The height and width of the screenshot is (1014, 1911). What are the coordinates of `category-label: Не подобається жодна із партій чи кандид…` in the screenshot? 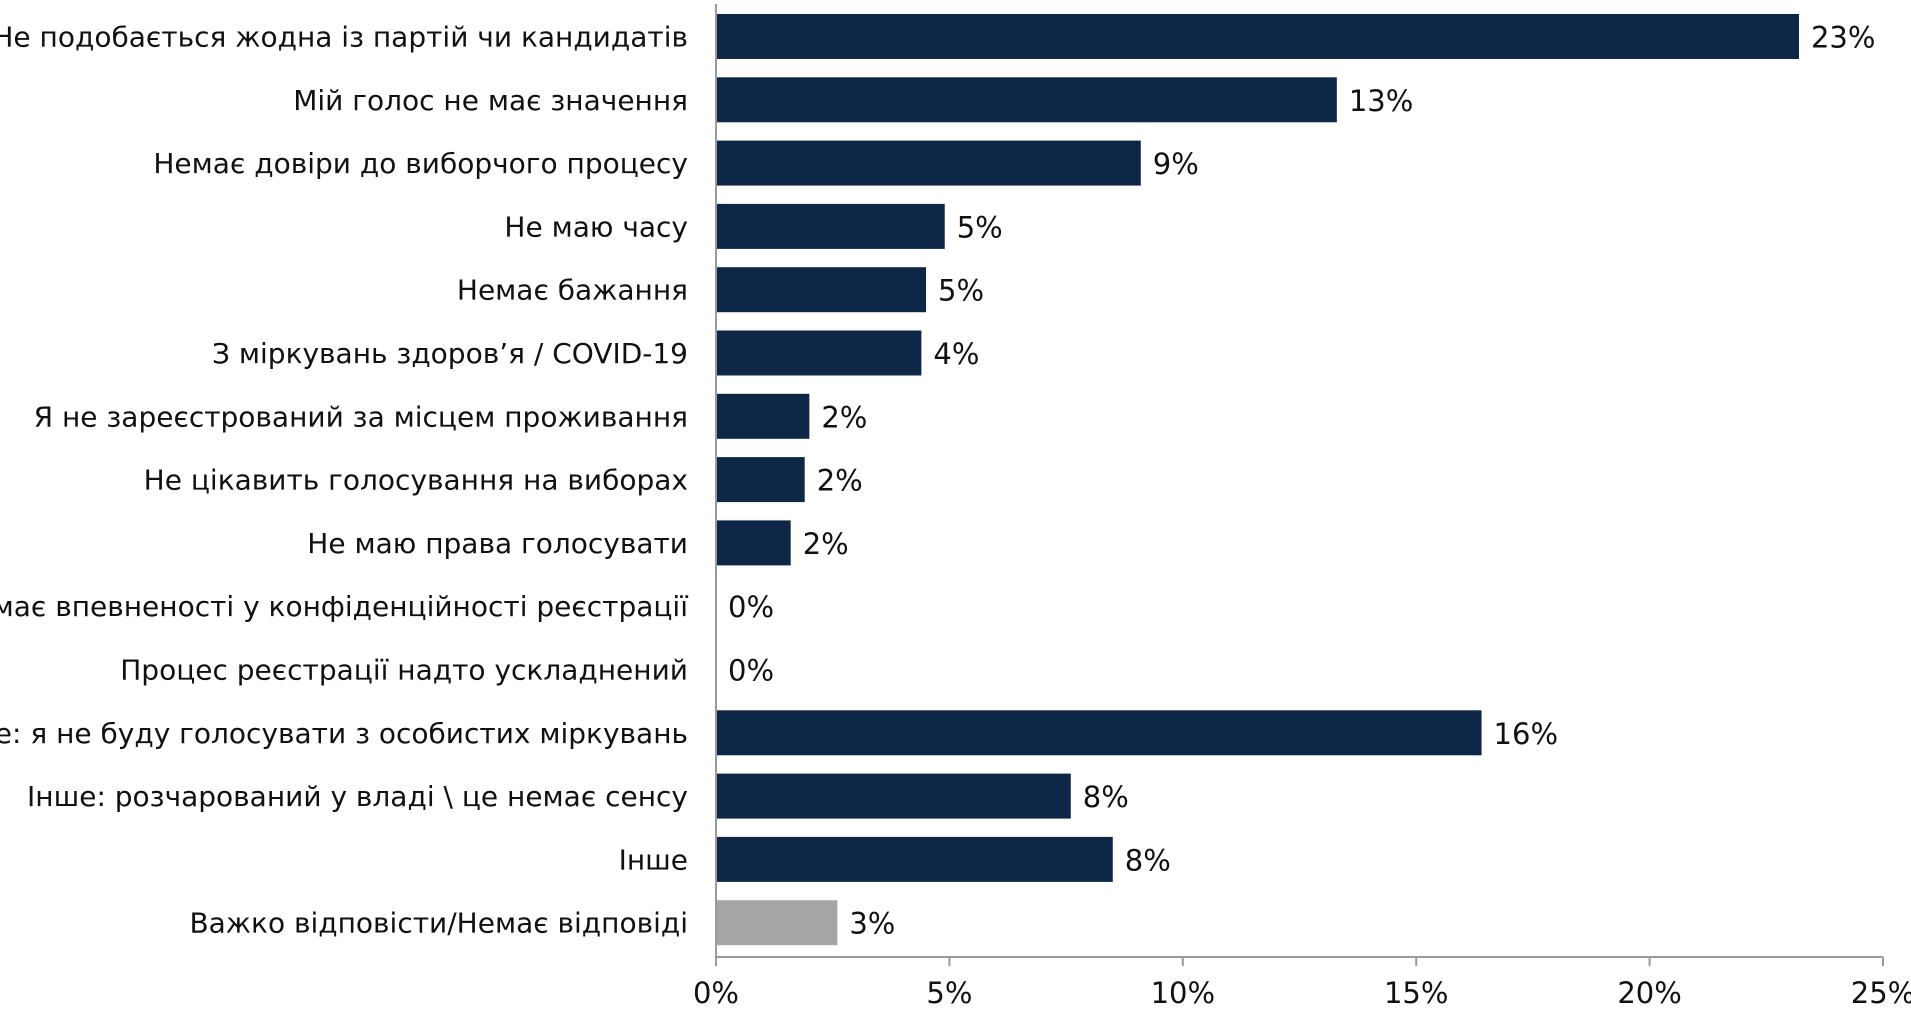 It's located at (344, 37).